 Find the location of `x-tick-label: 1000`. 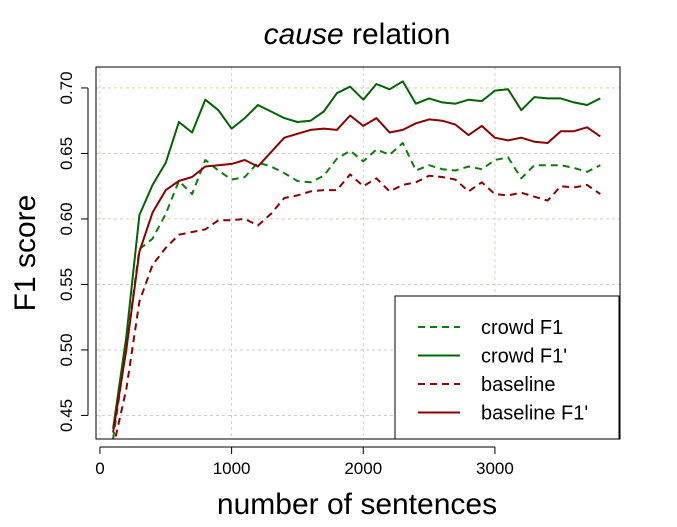

x-tick-label: 1000 is located at coordinates (232, 468).